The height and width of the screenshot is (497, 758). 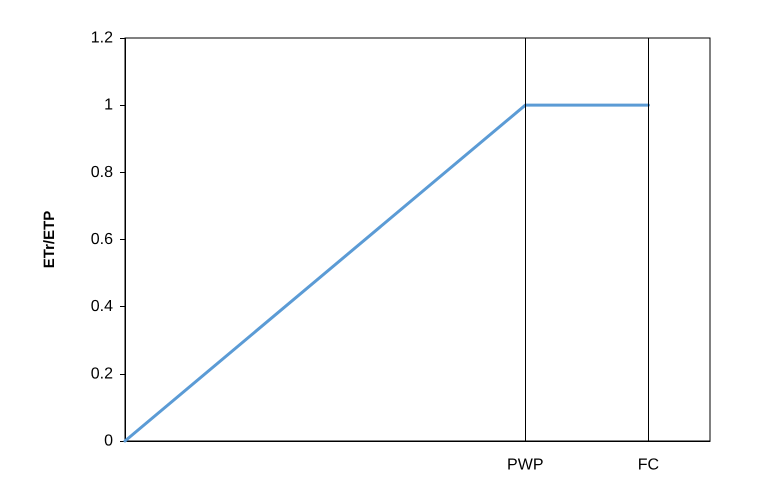 I want to click on y-tick-label: 0.2, so click(x=102, y=373).